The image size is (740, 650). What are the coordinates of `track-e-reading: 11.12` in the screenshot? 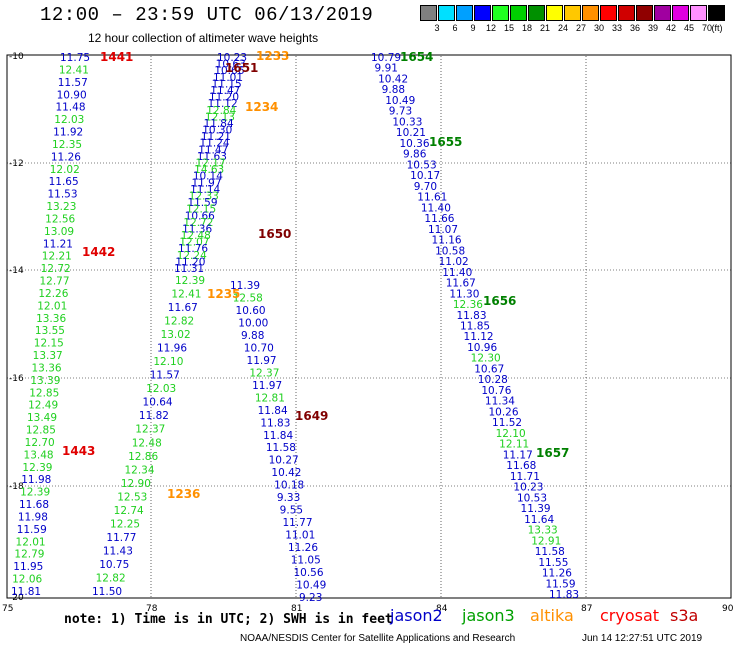 It's located at (479, 337).